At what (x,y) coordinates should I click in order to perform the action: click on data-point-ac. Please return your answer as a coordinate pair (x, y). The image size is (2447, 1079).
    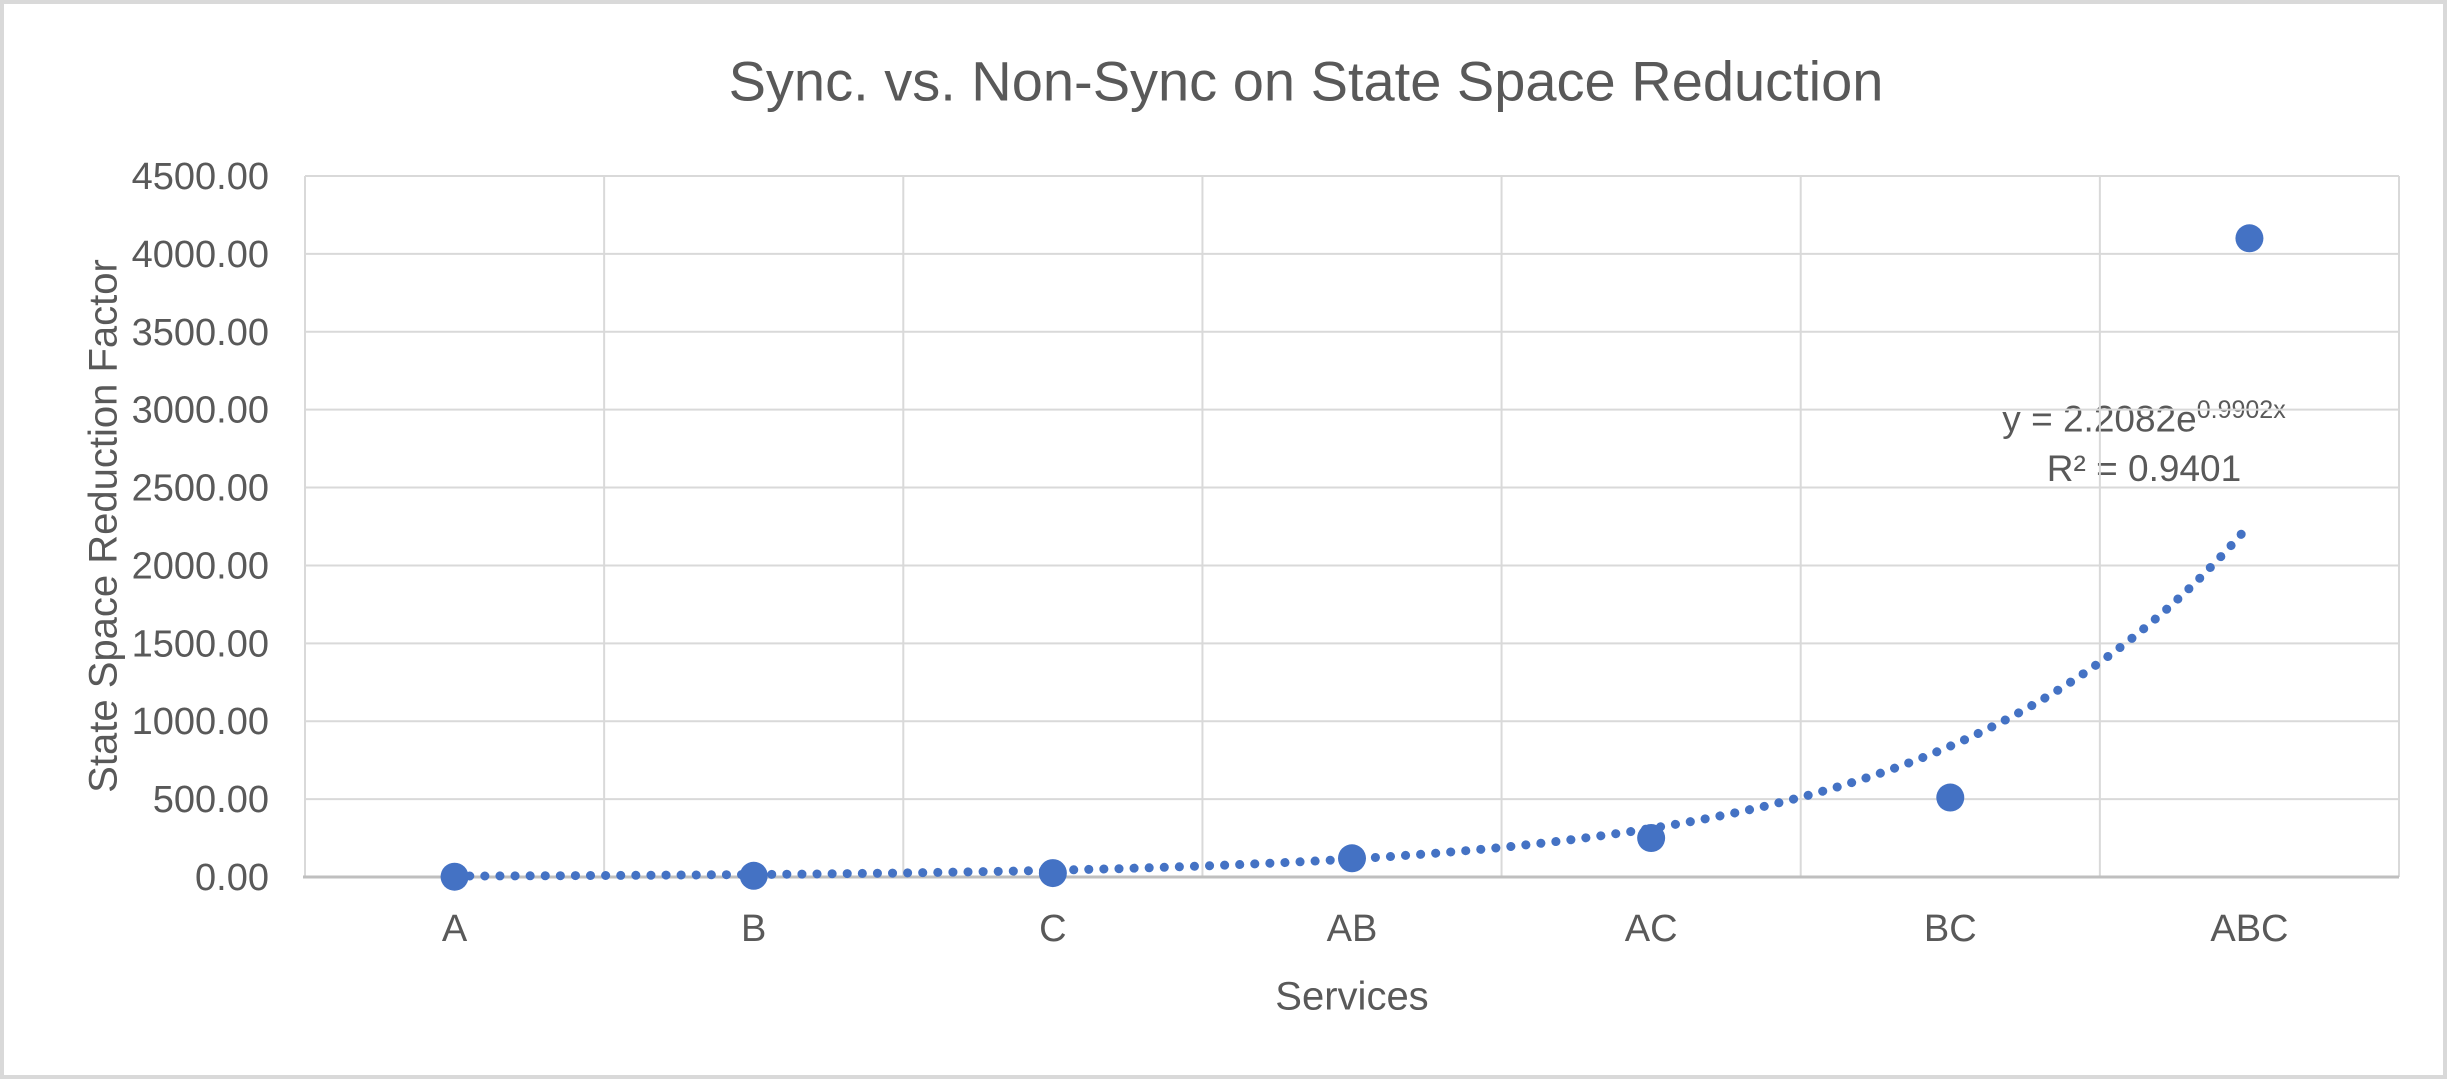
    Looking at the image, I should click on (1651, 838).